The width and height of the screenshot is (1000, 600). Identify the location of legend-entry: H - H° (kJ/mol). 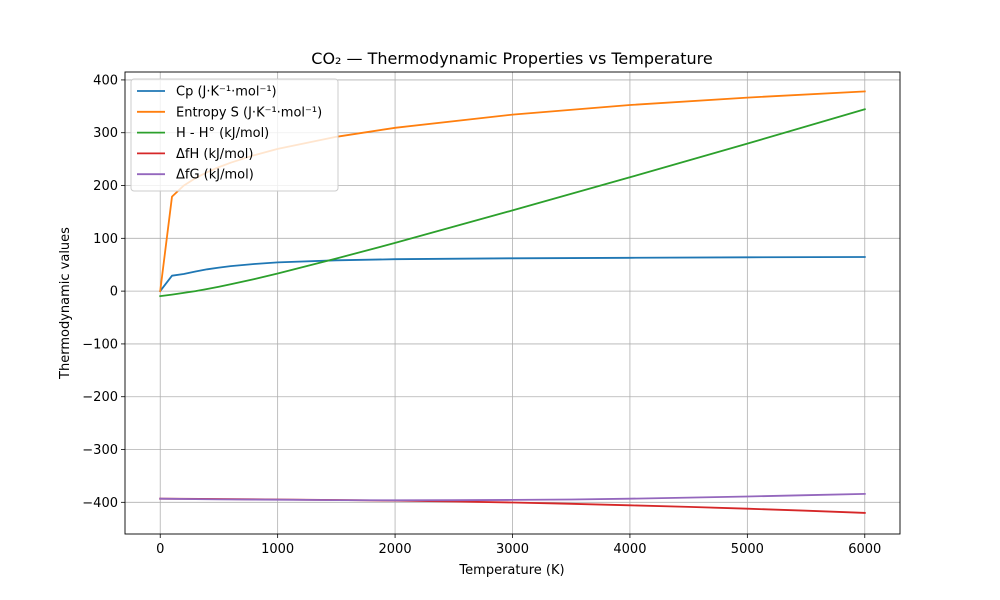
(222, 133).